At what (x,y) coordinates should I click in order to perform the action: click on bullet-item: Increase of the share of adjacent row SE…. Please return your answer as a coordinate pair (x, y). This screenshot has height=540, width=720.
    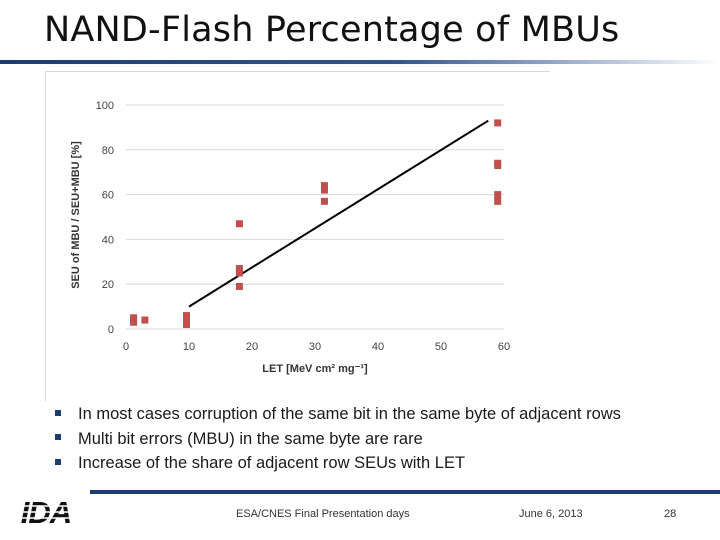
    Looking at the image, I should click on (338, 463).